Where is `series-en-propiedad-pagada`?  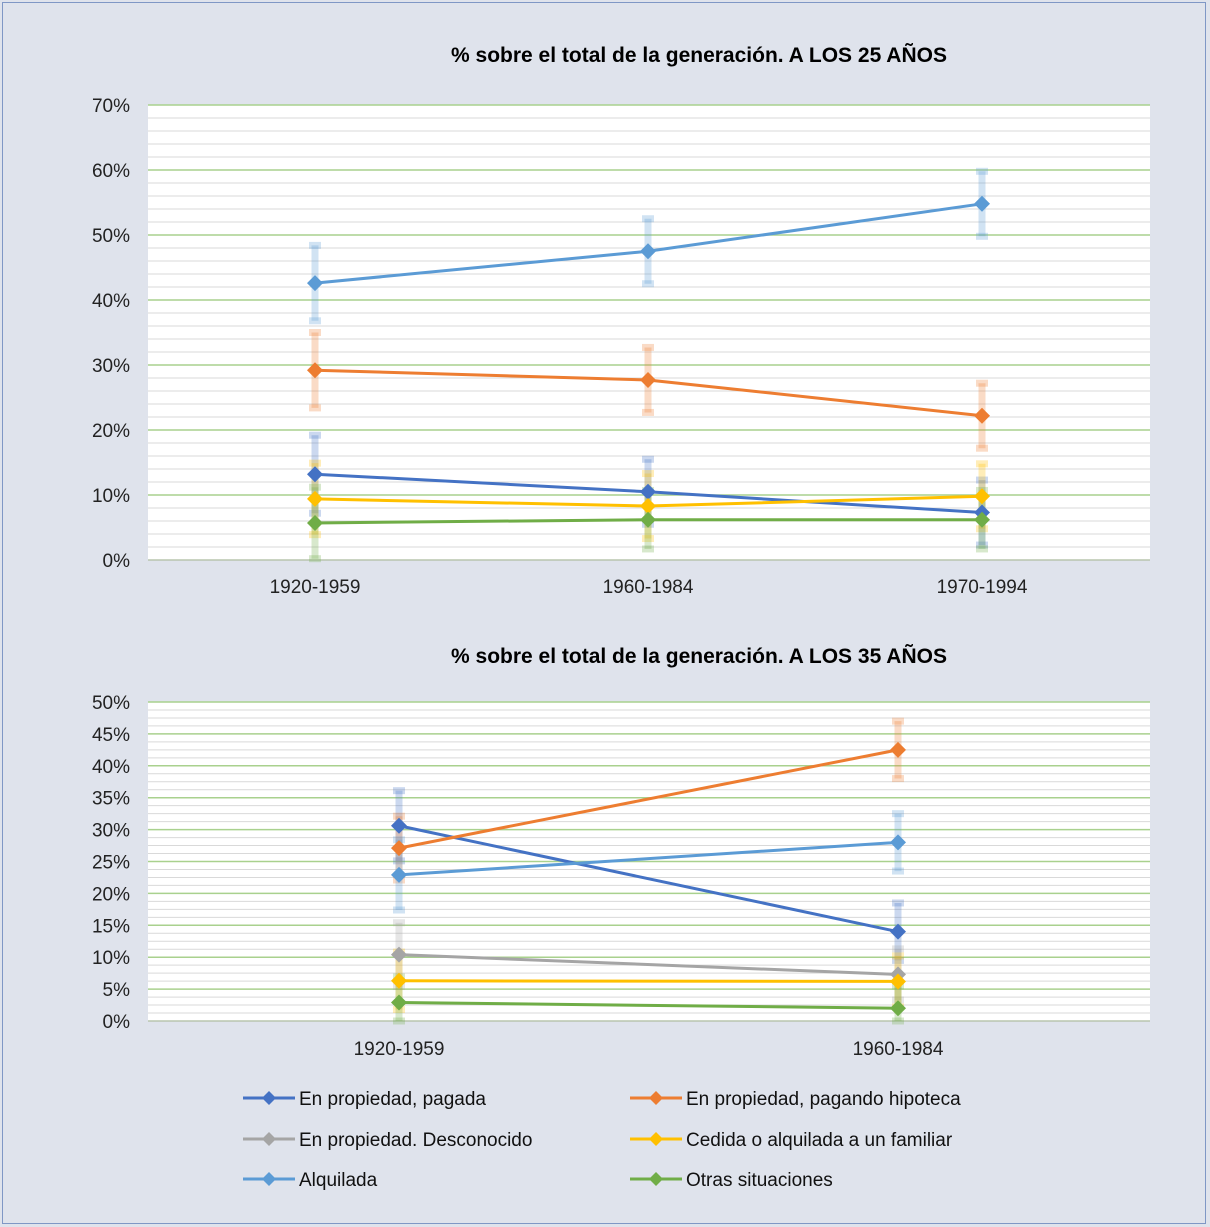 series-en-propiedad-pagada is located at coordinates (648, 878).